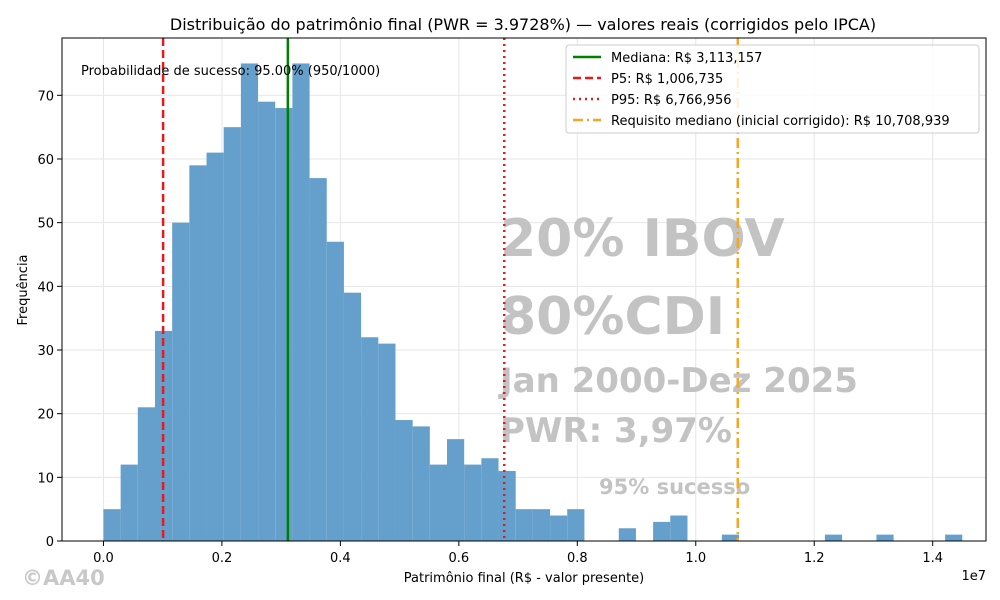  What do you see at coordinates (686, 58) in the screenshot?
I see `legend-label: Mediana: R$ 3,113,157` at bounding box center [686, 58].